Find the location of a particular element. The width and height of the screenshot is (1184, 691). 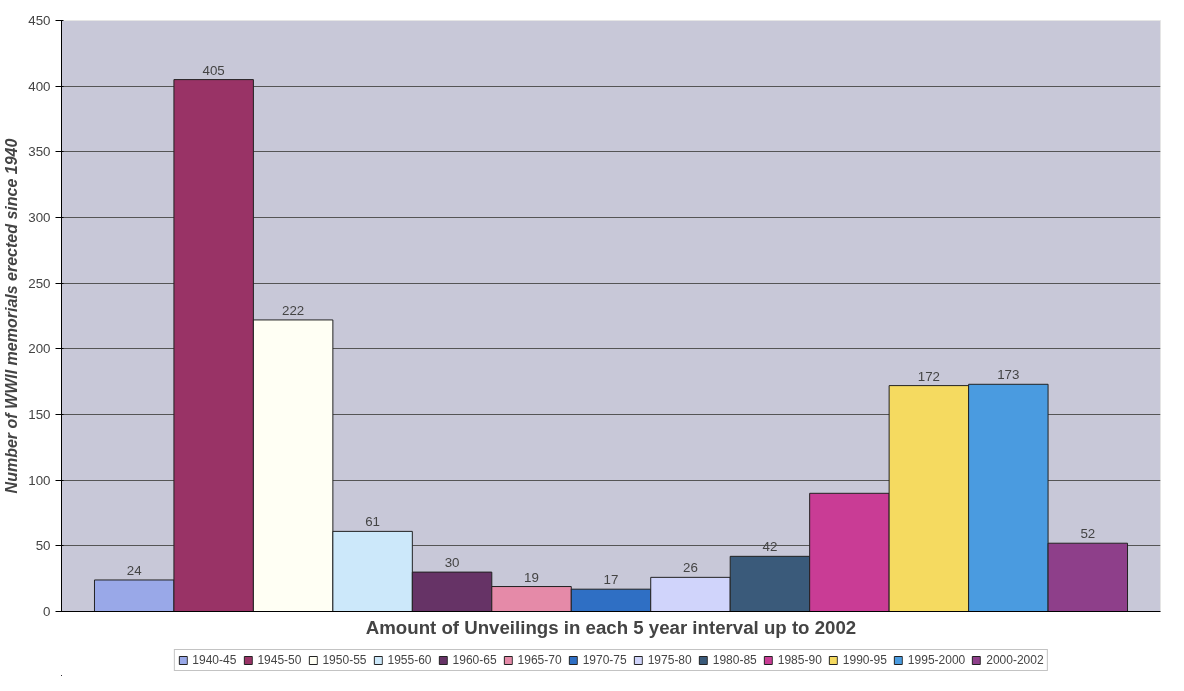

legend-label: 1950-55 is located at coordinates (344, 660).